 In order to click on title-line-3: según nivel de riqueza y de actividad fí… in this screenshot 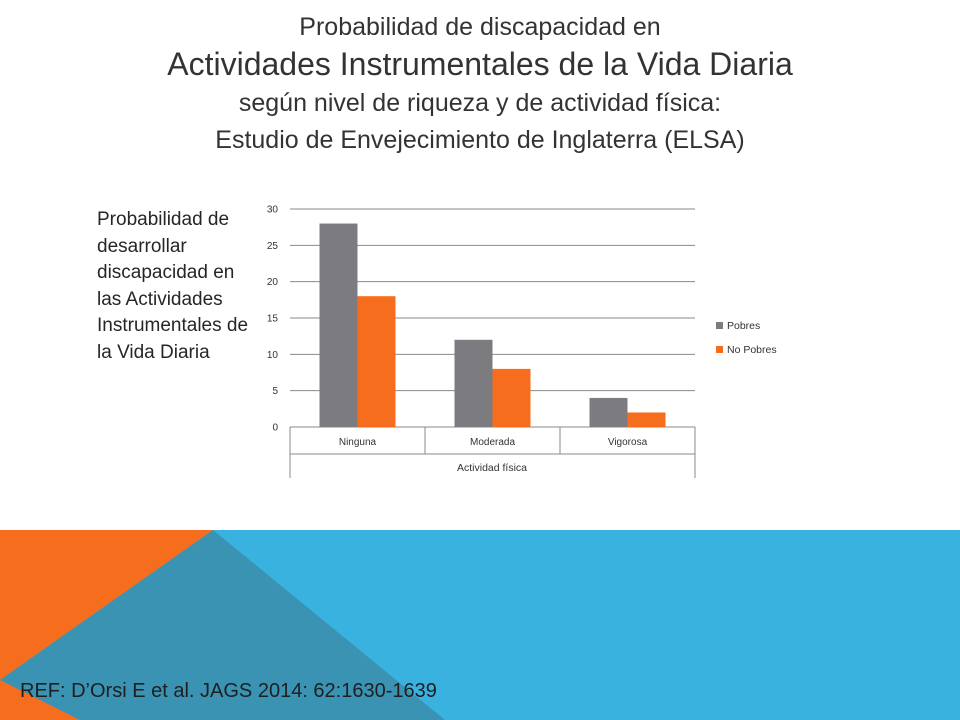, I will do `click(480, 103)`.